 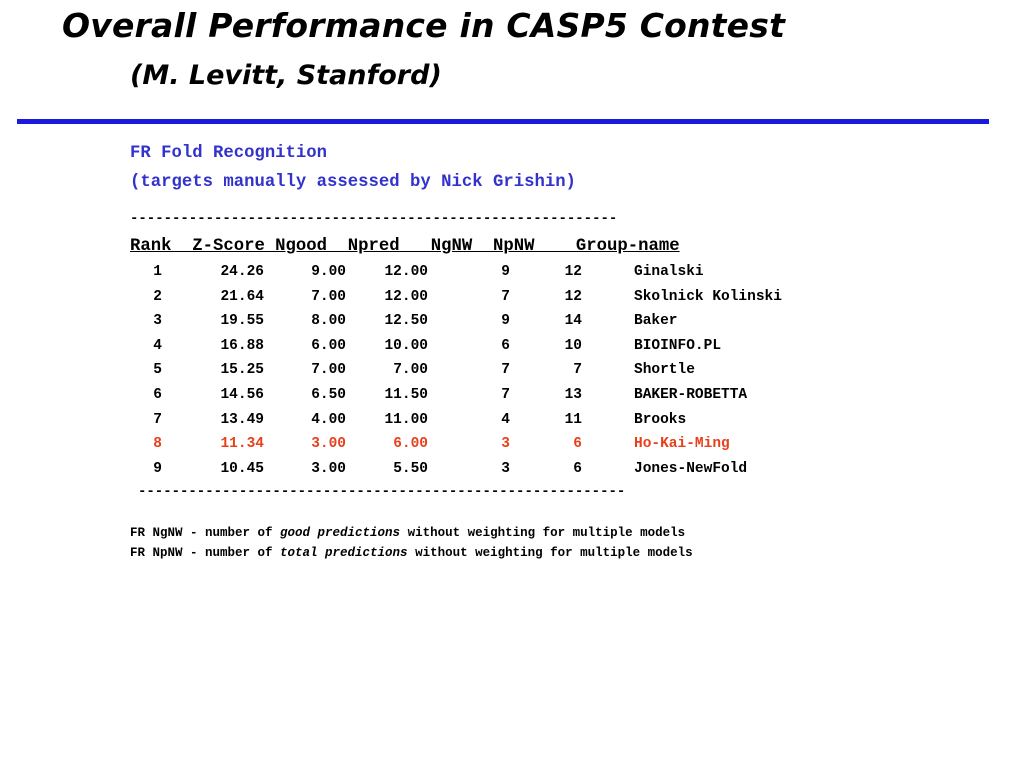 What do you see at coordinates (503, 121) in the screenshot?
I see `title-rule` at bounding box center [503, 121].